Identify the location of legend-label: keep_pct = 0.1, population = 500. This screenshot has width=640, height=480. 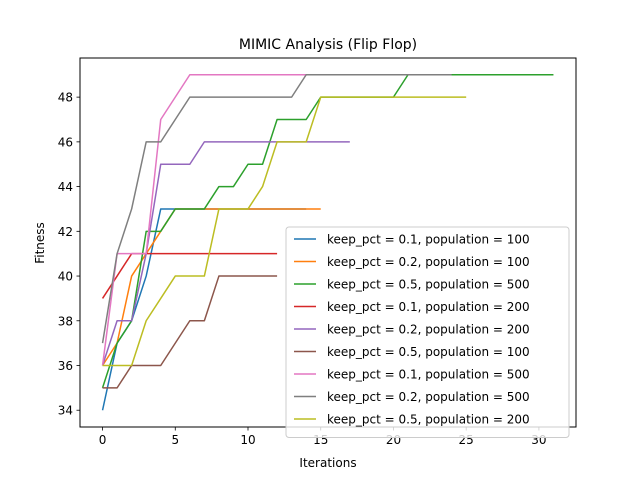
(428, 375).